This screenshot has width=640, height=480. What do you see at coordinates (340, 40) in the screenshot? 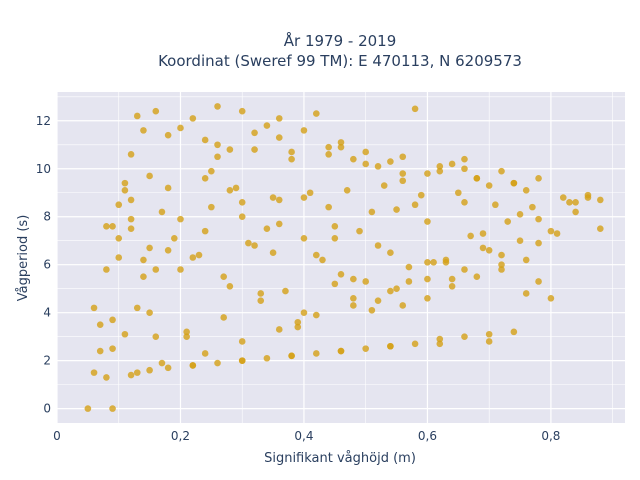
I see `chart-title-line-1: År 1979 - 2019` at bounding box center [340, 40].